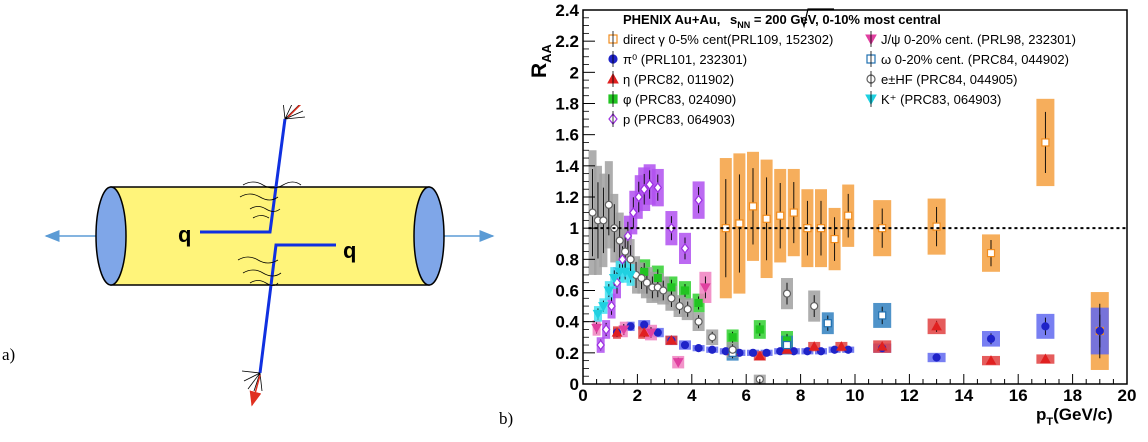 This screenshot has height=442, width=1148. I want to click on legend-label: π⁰ (PRL101, 232301), so click(685, 59).